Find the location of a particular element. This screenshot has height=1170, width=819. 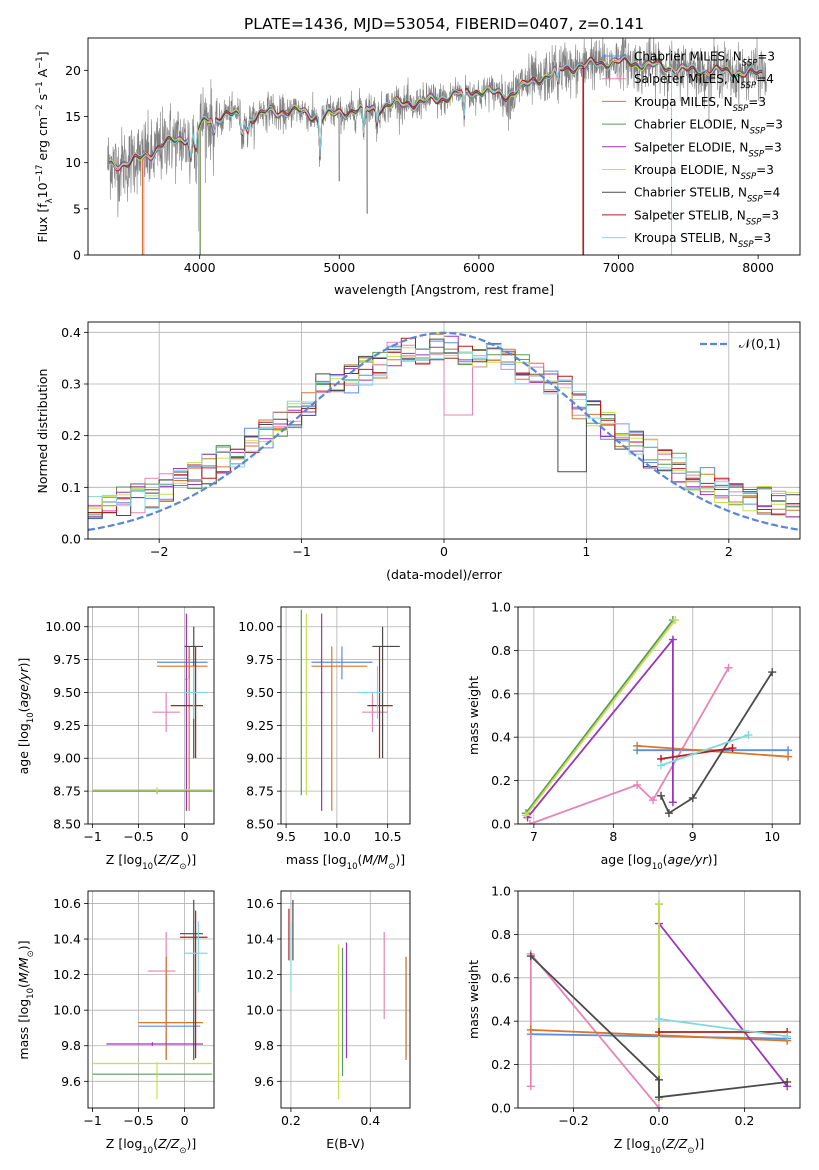

tick-label-y: 8.75 is located at coordinates (67, 791).